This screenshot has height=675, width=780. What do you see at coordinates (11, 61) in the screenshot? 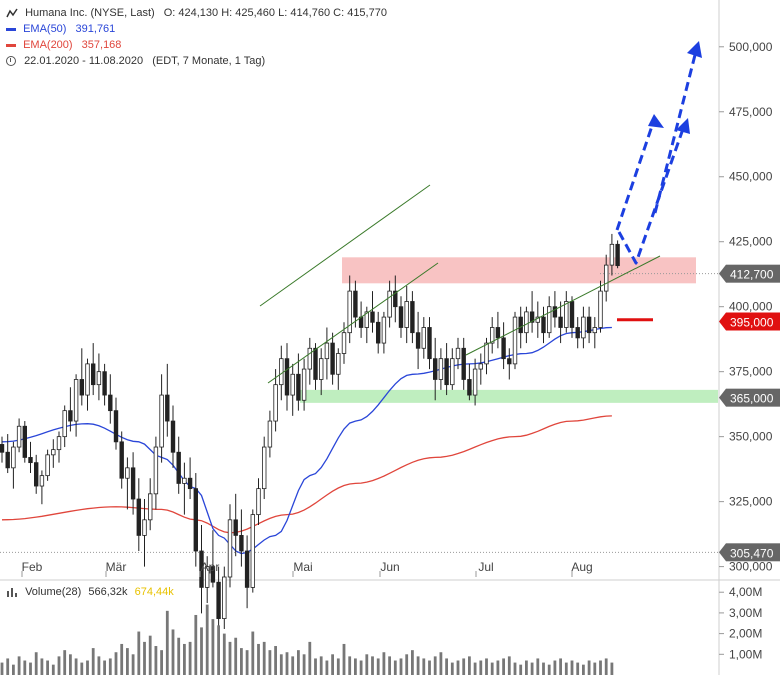
I see `clock-icon` at bounding box center [11, 61].